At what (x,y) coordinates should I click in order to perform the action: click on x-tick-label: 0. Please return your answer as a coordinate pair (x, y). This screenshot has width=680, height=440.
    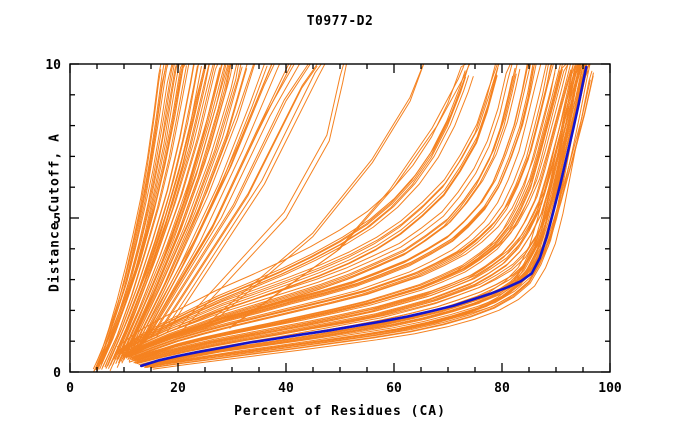
    Looking at the image, I should click on (70, 388).